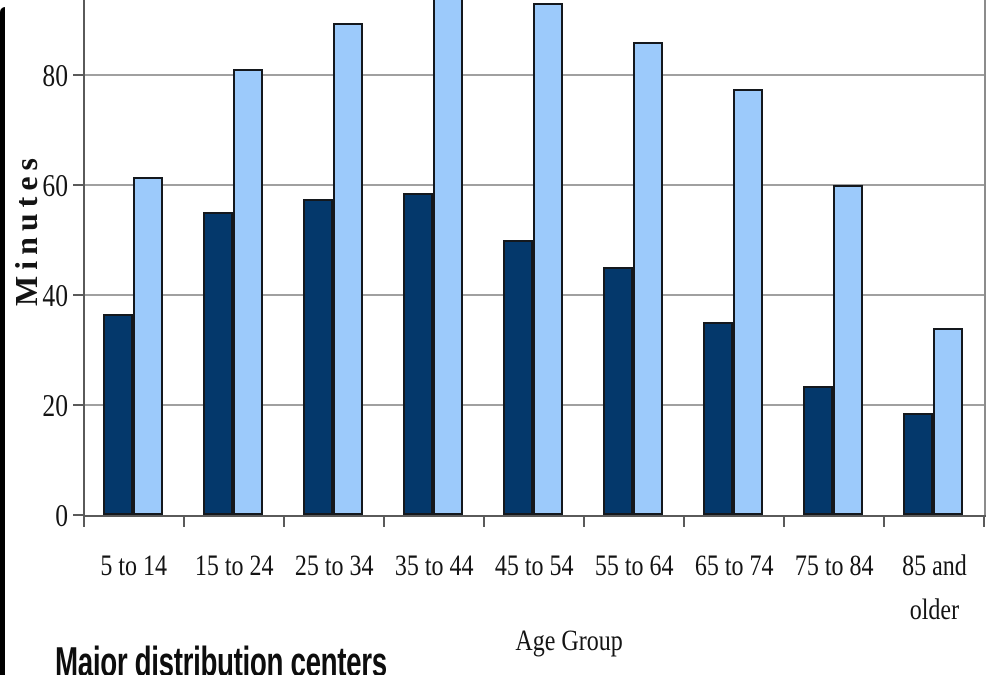 This screenshot has height=675, width=1000. I want to click on x-tick-label: 65 to 74, so click(734, 565).